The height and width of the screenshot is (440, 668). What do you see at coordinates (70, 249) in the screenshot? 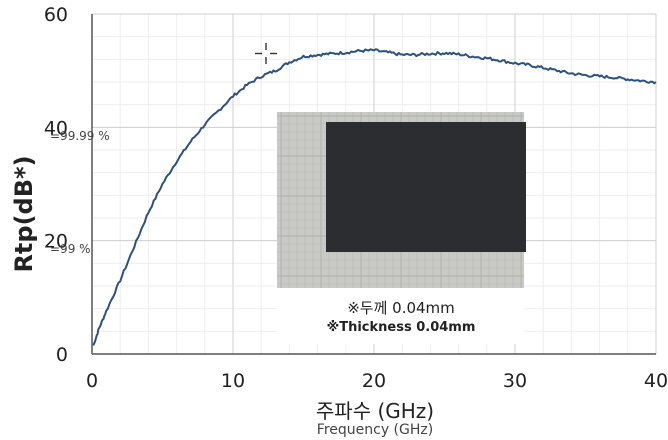
I see `annotation-label: =99 %` at bounding box center [70, 249].